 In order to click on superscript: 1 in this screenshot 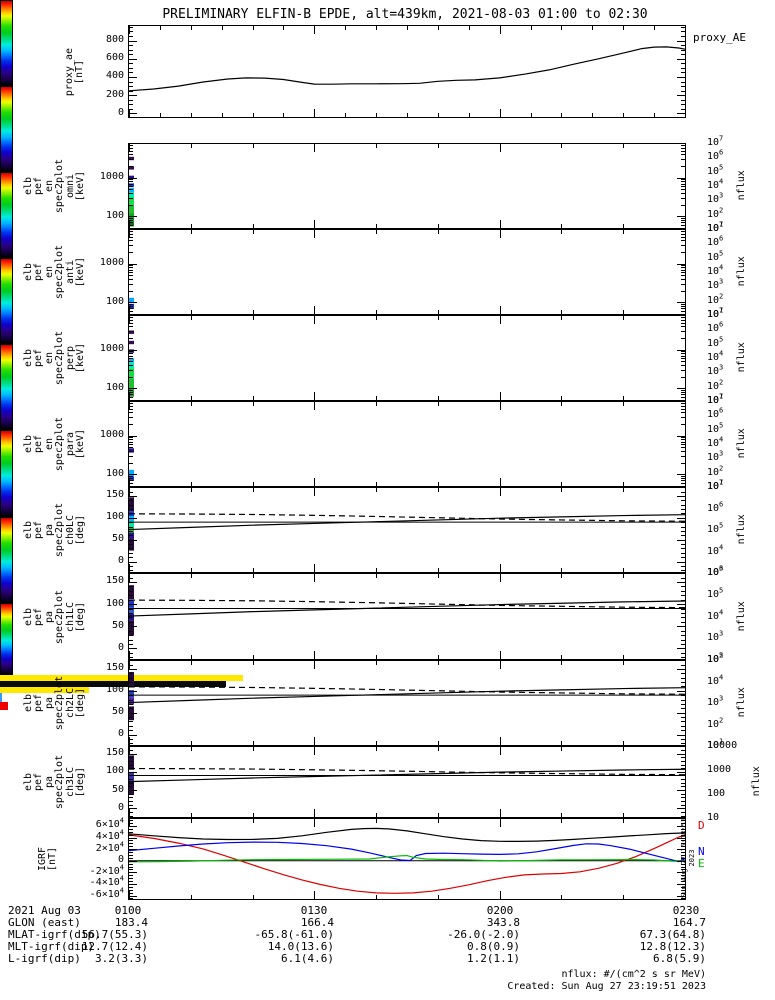, I will do `click(721, 396)`.